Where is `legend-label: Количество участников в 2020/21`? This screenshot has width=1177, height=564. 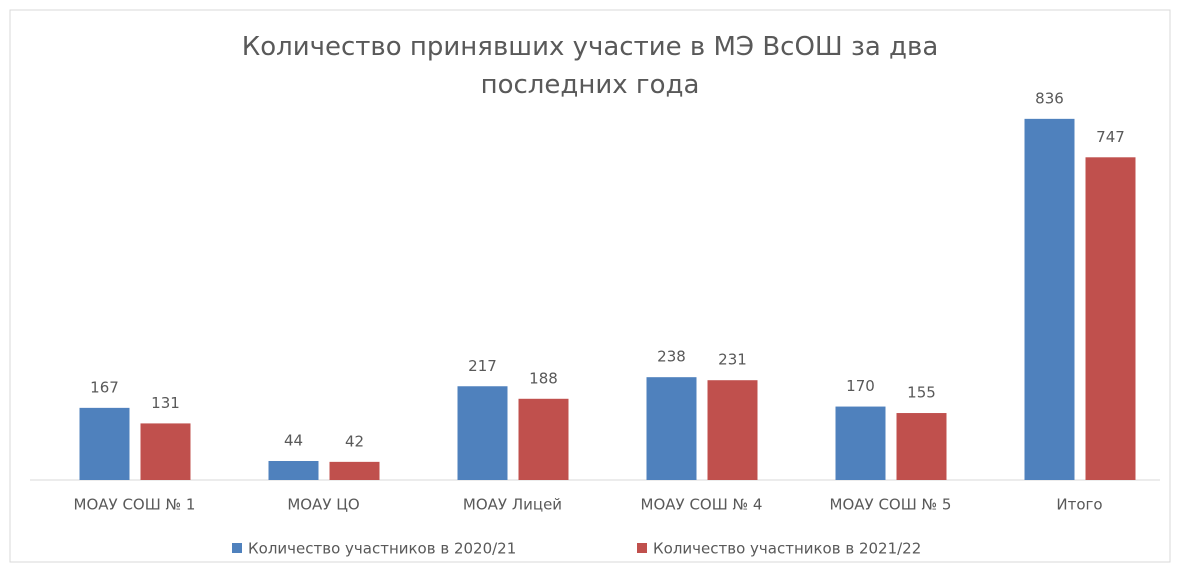 legend-label: Количество участников в 2020/21 is located at coordinates (382, 549).